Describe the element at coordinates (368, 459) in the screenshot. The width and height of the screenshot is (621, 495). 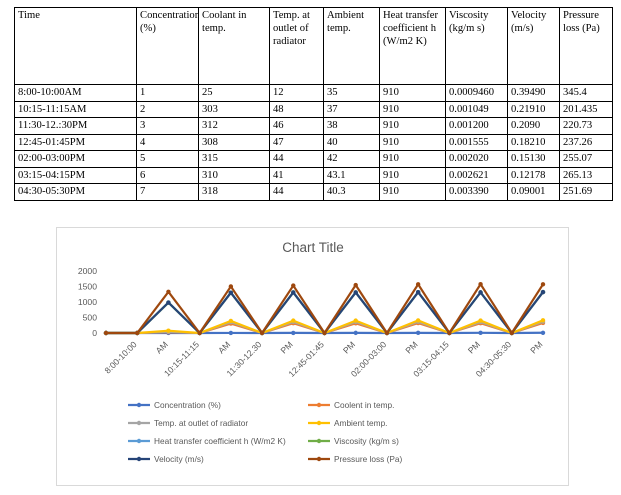
I see `legend-label: Pressure loss (Pa)` at that location.